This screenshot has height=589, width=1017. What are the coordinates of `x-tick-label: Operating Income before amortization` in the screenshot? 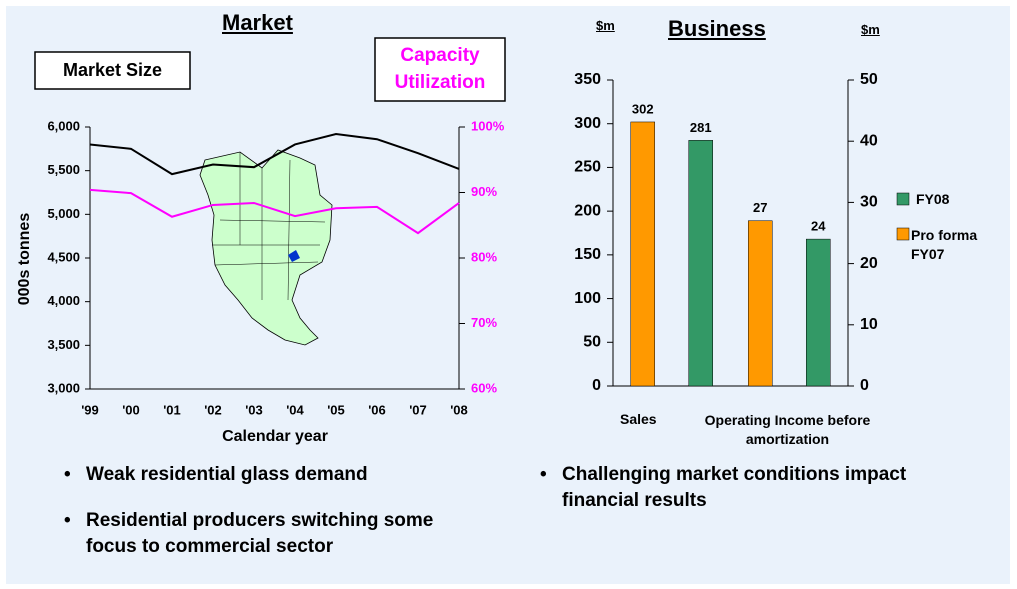 It's located at (787, 429).